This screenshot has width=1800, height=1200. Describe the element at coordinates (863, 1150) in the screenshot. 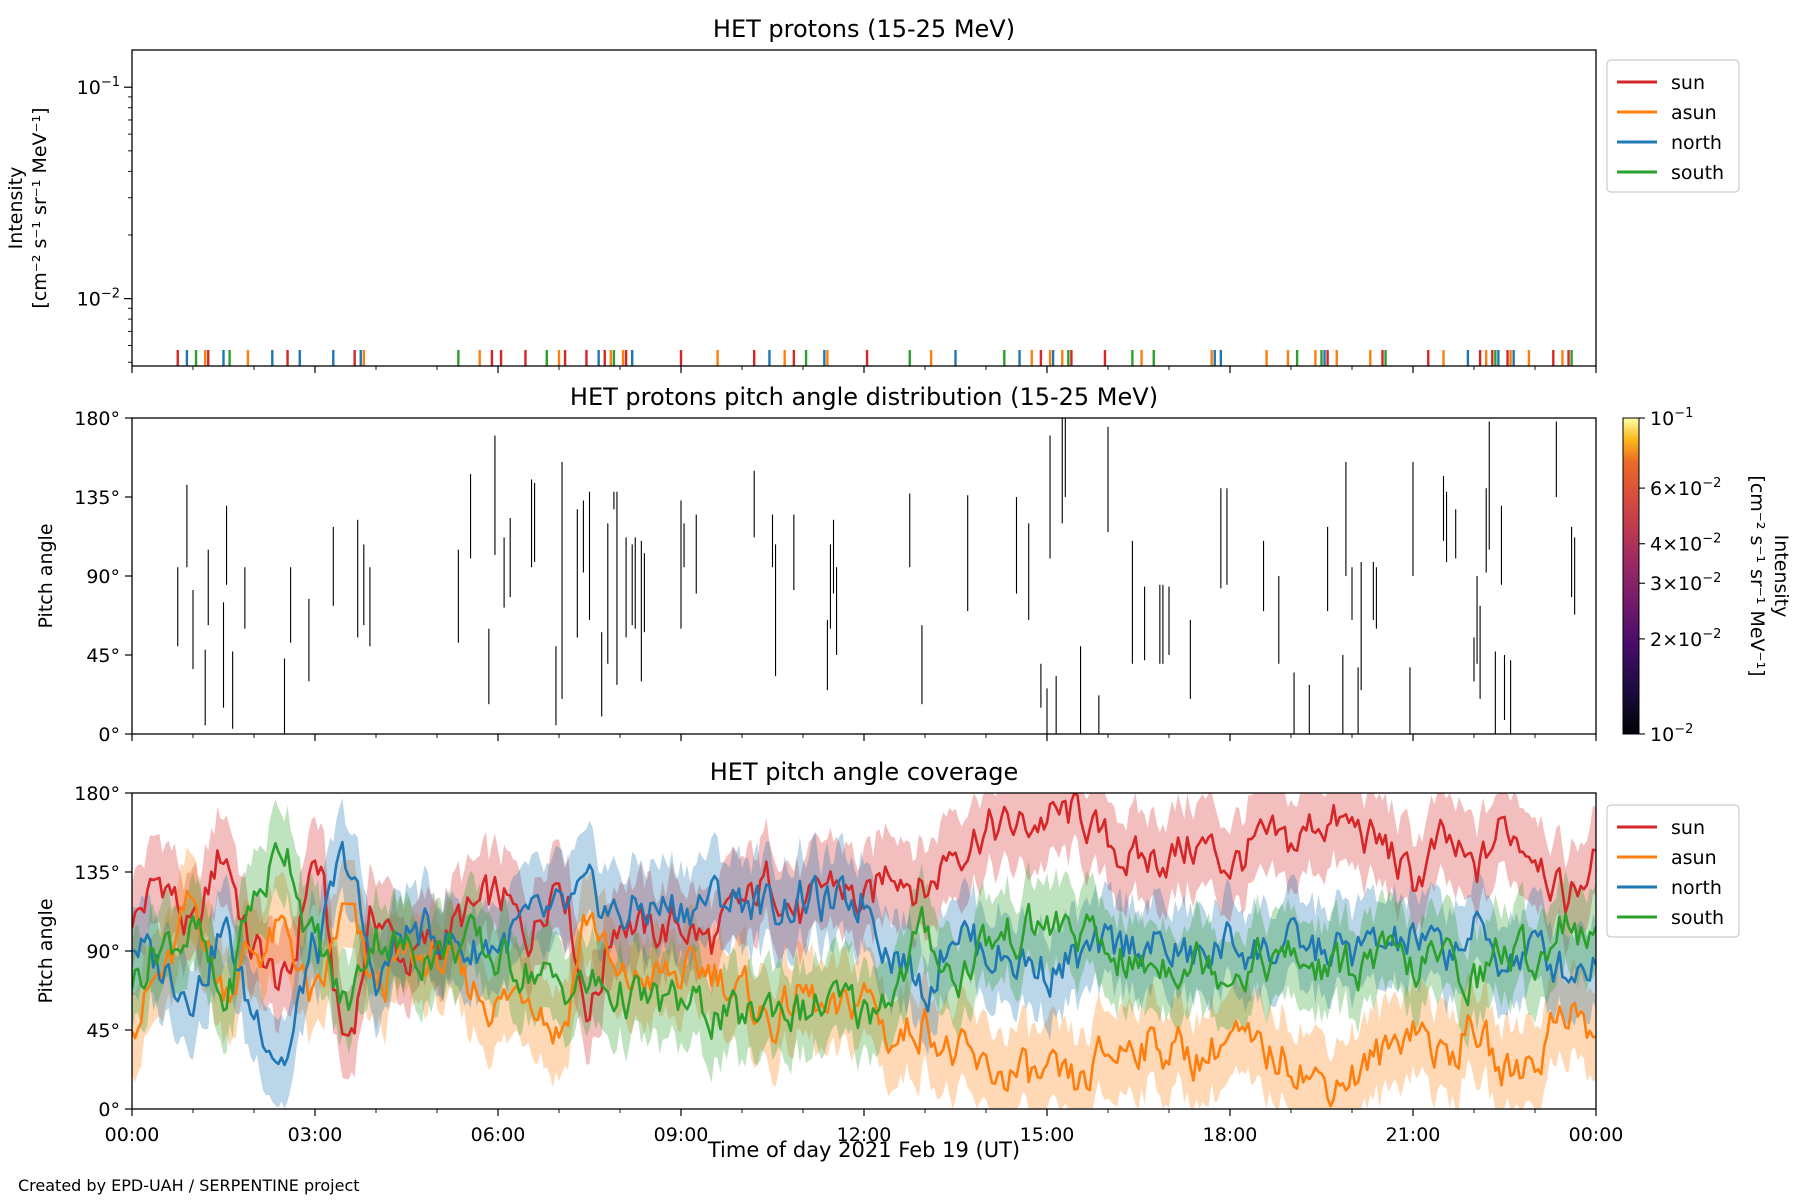

I see `x-axis-label: Time of day 2021 Feb 19 (UT)` at that location.